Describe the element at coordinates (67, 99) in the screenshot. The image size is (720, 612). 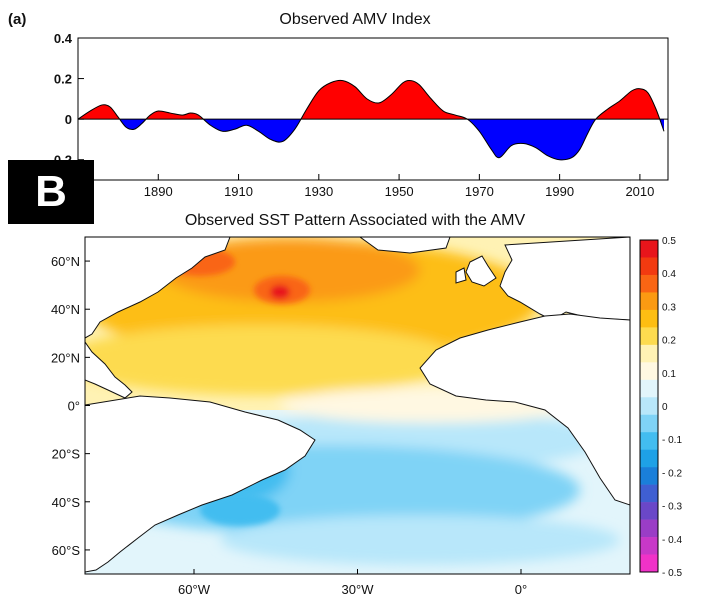
I see `amv-y-axis: 0.40.20-0.2` at that location.